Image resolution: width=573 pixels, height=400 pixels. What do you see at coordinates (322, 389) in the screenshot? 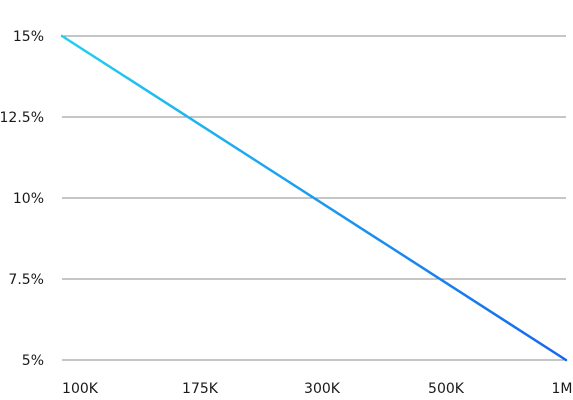
I see `x-tick-label: 300K` at bounding box center [322, 389].